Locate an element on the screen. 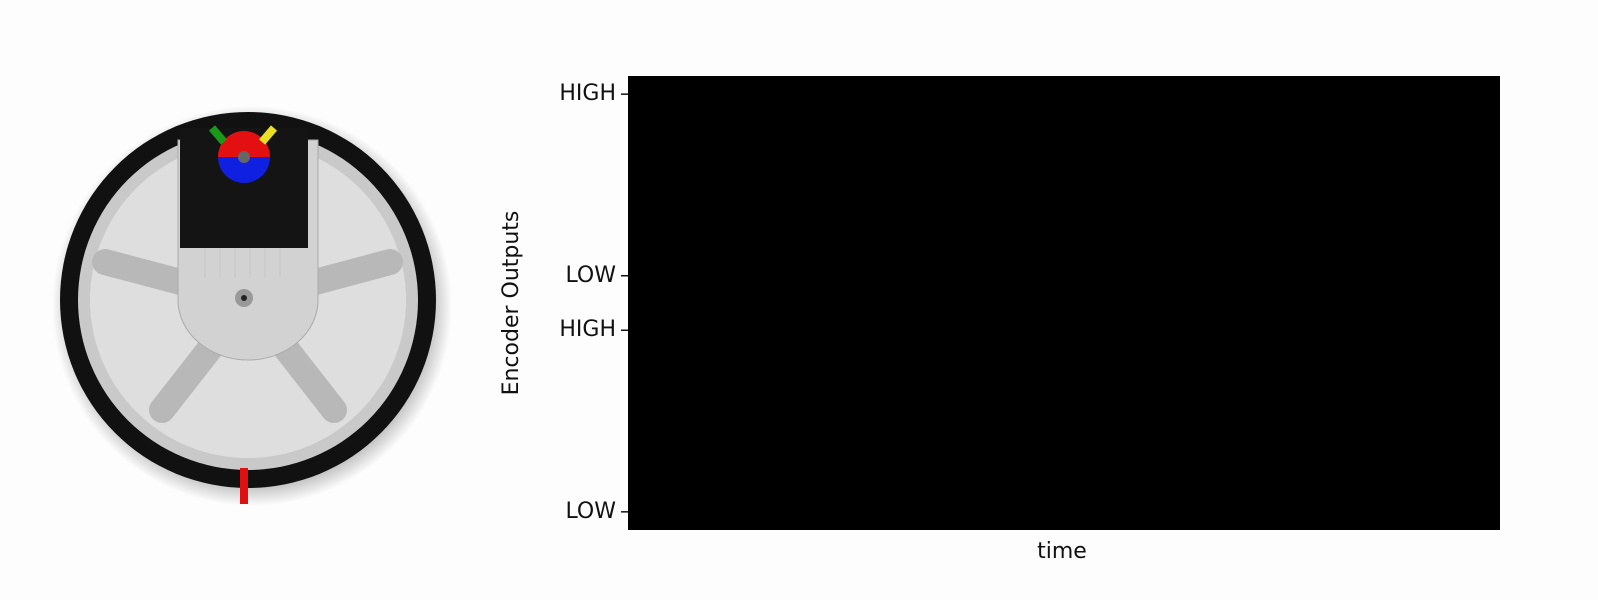 This screenshot has width=1598, height=600. pins is located at coordinates (242, 263).